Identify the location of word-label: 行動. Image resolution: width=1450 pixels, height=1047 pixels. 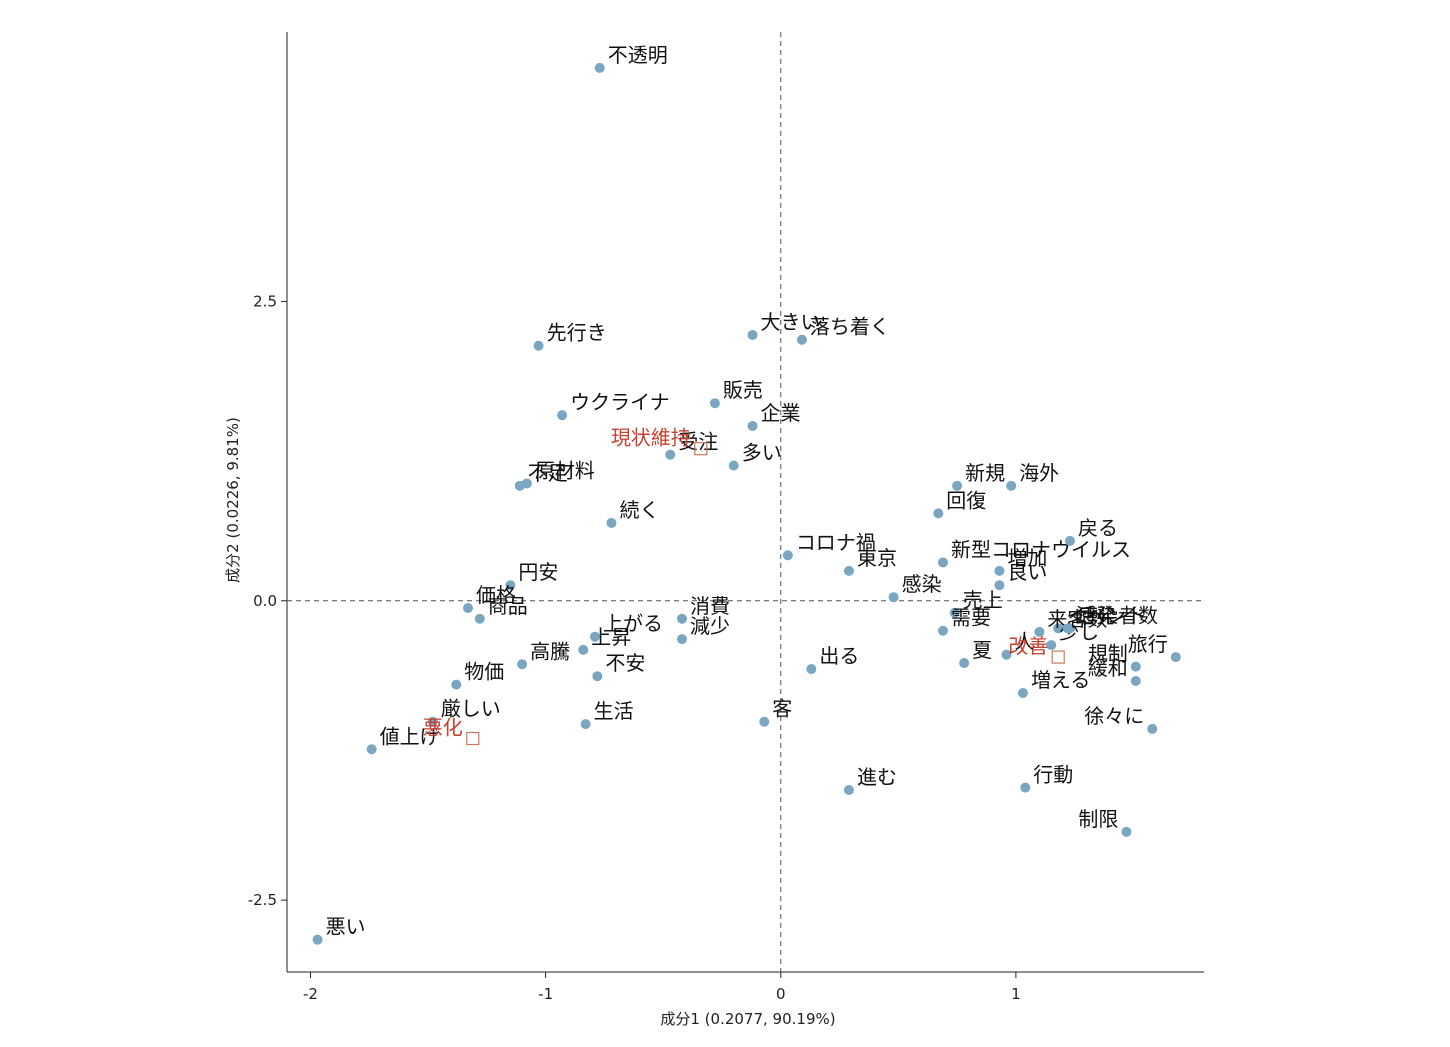
(1053, 775).